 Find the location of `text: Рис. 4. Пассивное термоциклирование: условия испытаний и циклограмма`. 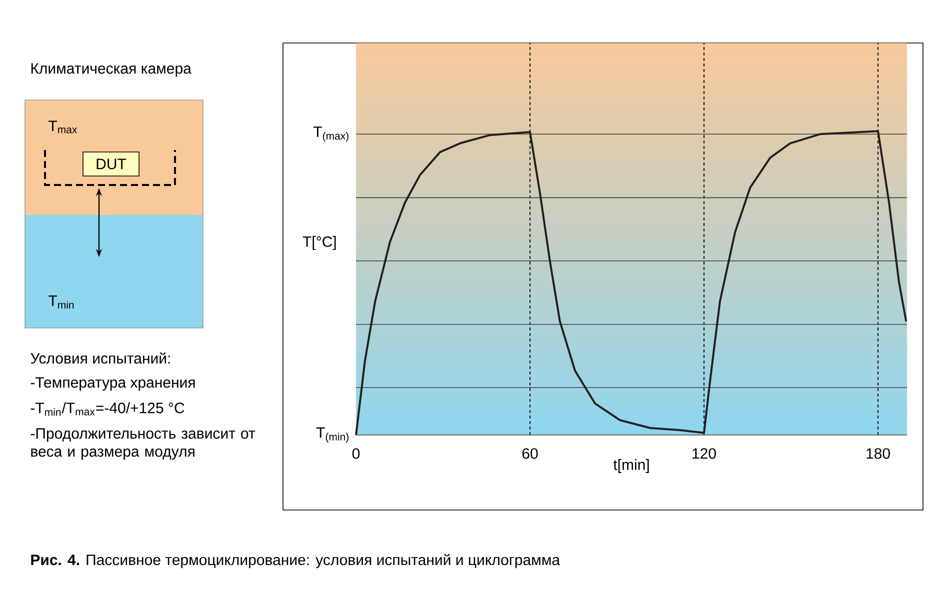

text: Рис. 4. Пассивное термоциклирование: условия испытаний и циклограмма is located at coordinates (295, 561).